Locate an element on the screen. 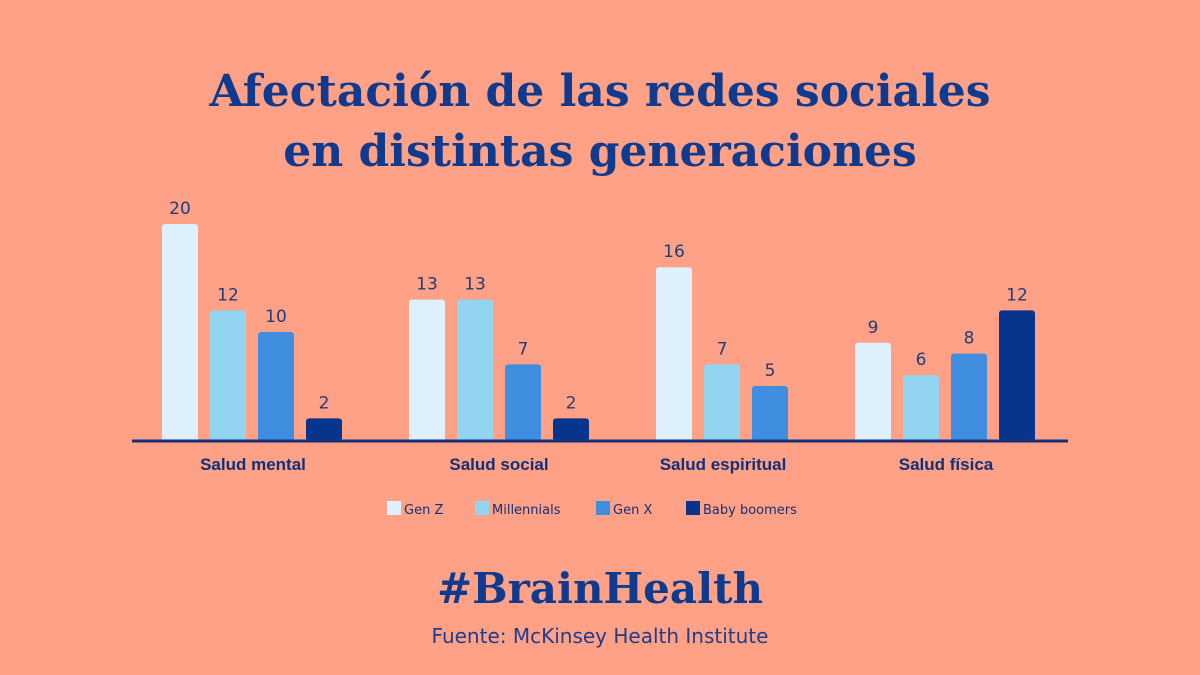 This screenshot has height=675, width=1200. chart-title-line-1: Afectación de las redes sociales is located at coordinates (600, 91).